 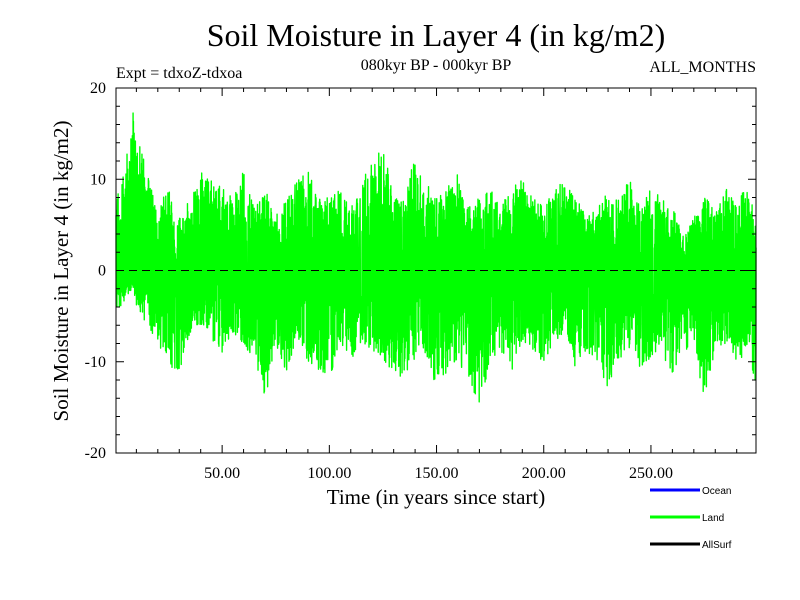 I want to click on legend-label: Land, so click(x=713, y=518).